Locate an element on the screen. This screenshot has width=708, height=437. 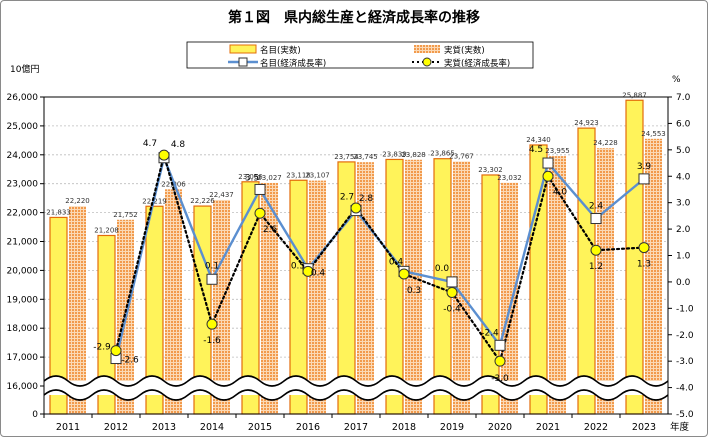
x-tick-label: 2015 is located at coordinates (260, 427).